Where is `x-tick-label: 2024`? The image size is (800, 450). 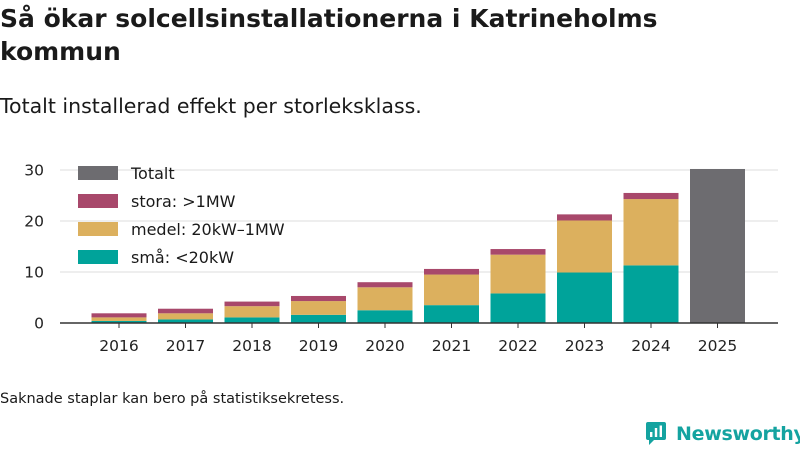
x-tick-label: 2024 is located at coordinates (650, 346).